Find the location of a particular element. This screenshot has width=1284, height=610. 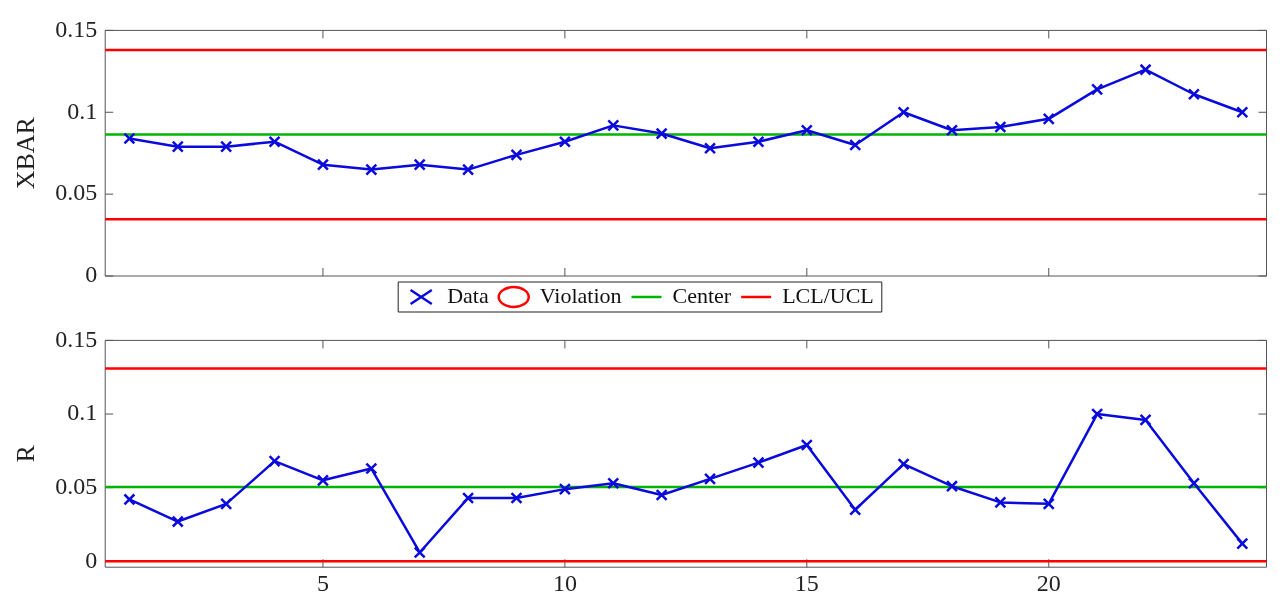

legend-label: LCL/UCL is located at coordinates (828, 295).